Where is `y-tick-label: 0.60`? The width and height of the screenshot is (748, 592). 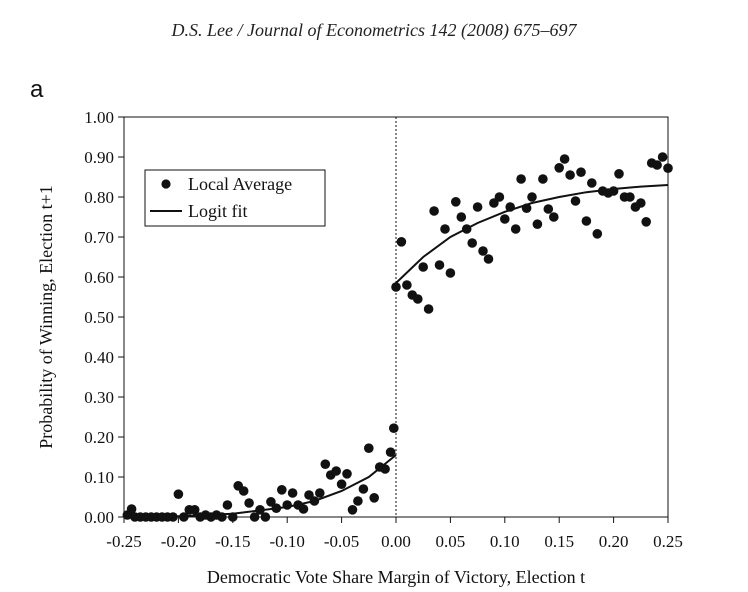 y-tick-label: 0.60 is located at coordinates (99, 277).